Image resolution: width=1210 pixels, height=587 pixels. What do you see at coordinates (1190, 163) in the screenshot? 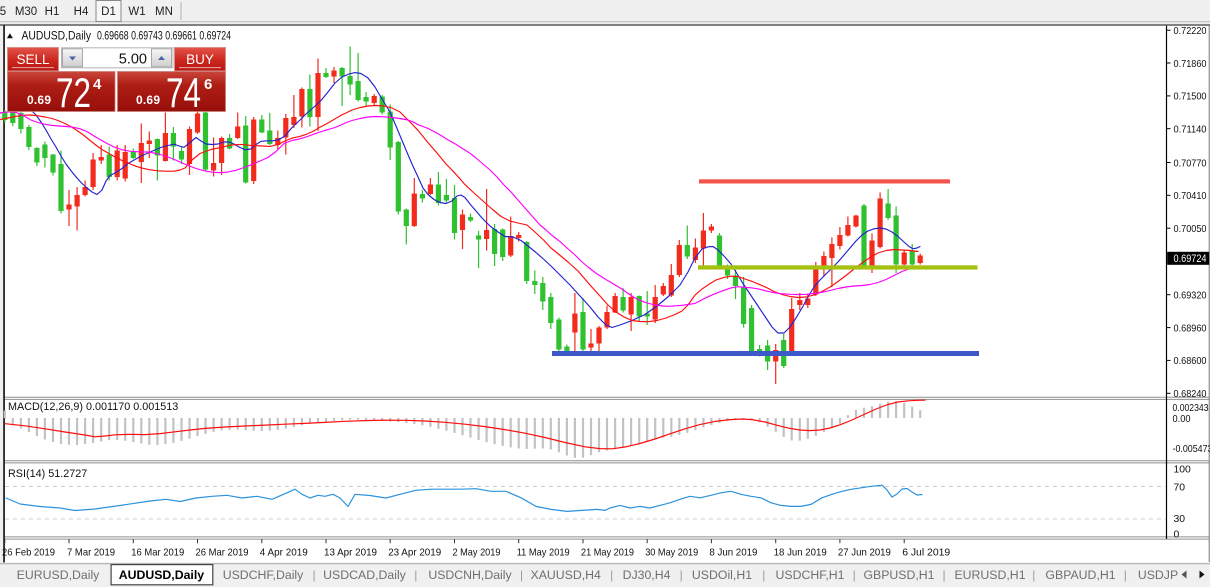
I see `svg-text: 0.70770` at bounding box center [1190, 163].